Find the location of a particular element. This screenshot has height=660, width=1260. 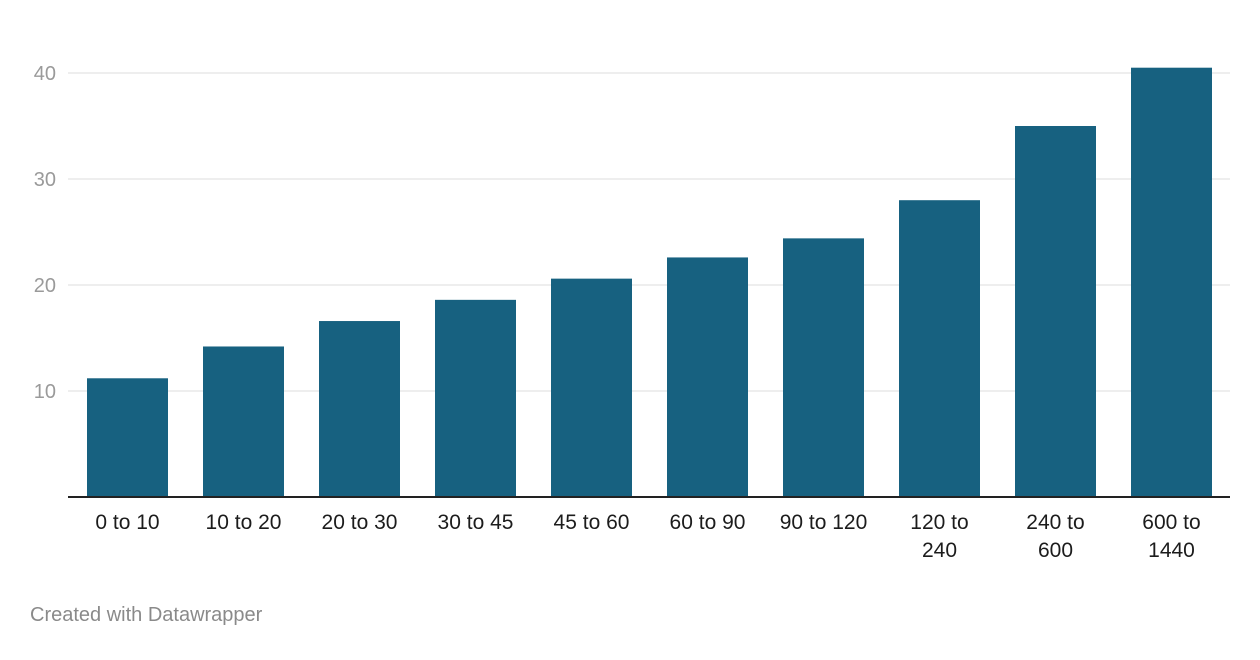

x-tick-label-4: 45 to 60 is located at coordinates (592, 522).